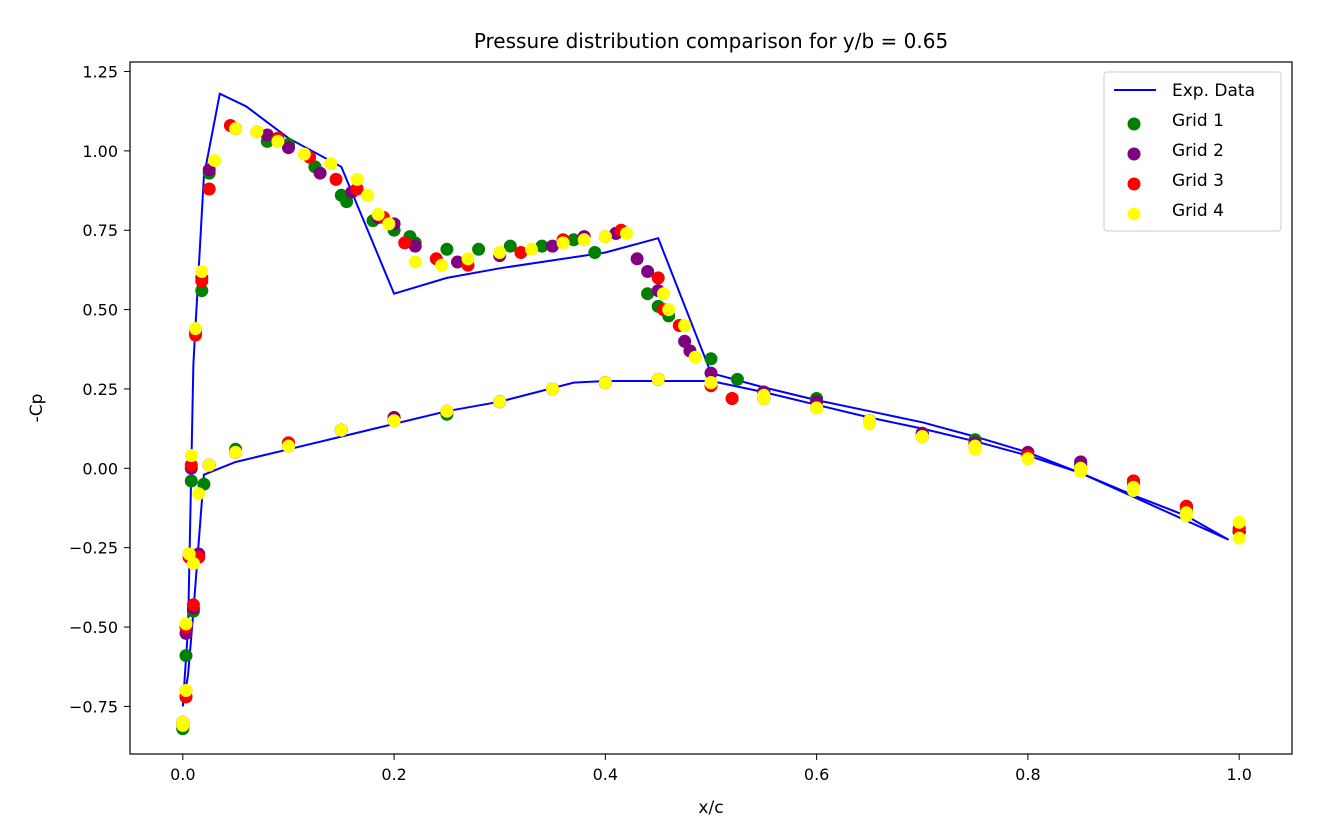 The width and height of the screenshot is (1324, 827). Describe the element at coordinates (1198, 181) in the screenshot. I see `legend-label: Grid 3` at that location.